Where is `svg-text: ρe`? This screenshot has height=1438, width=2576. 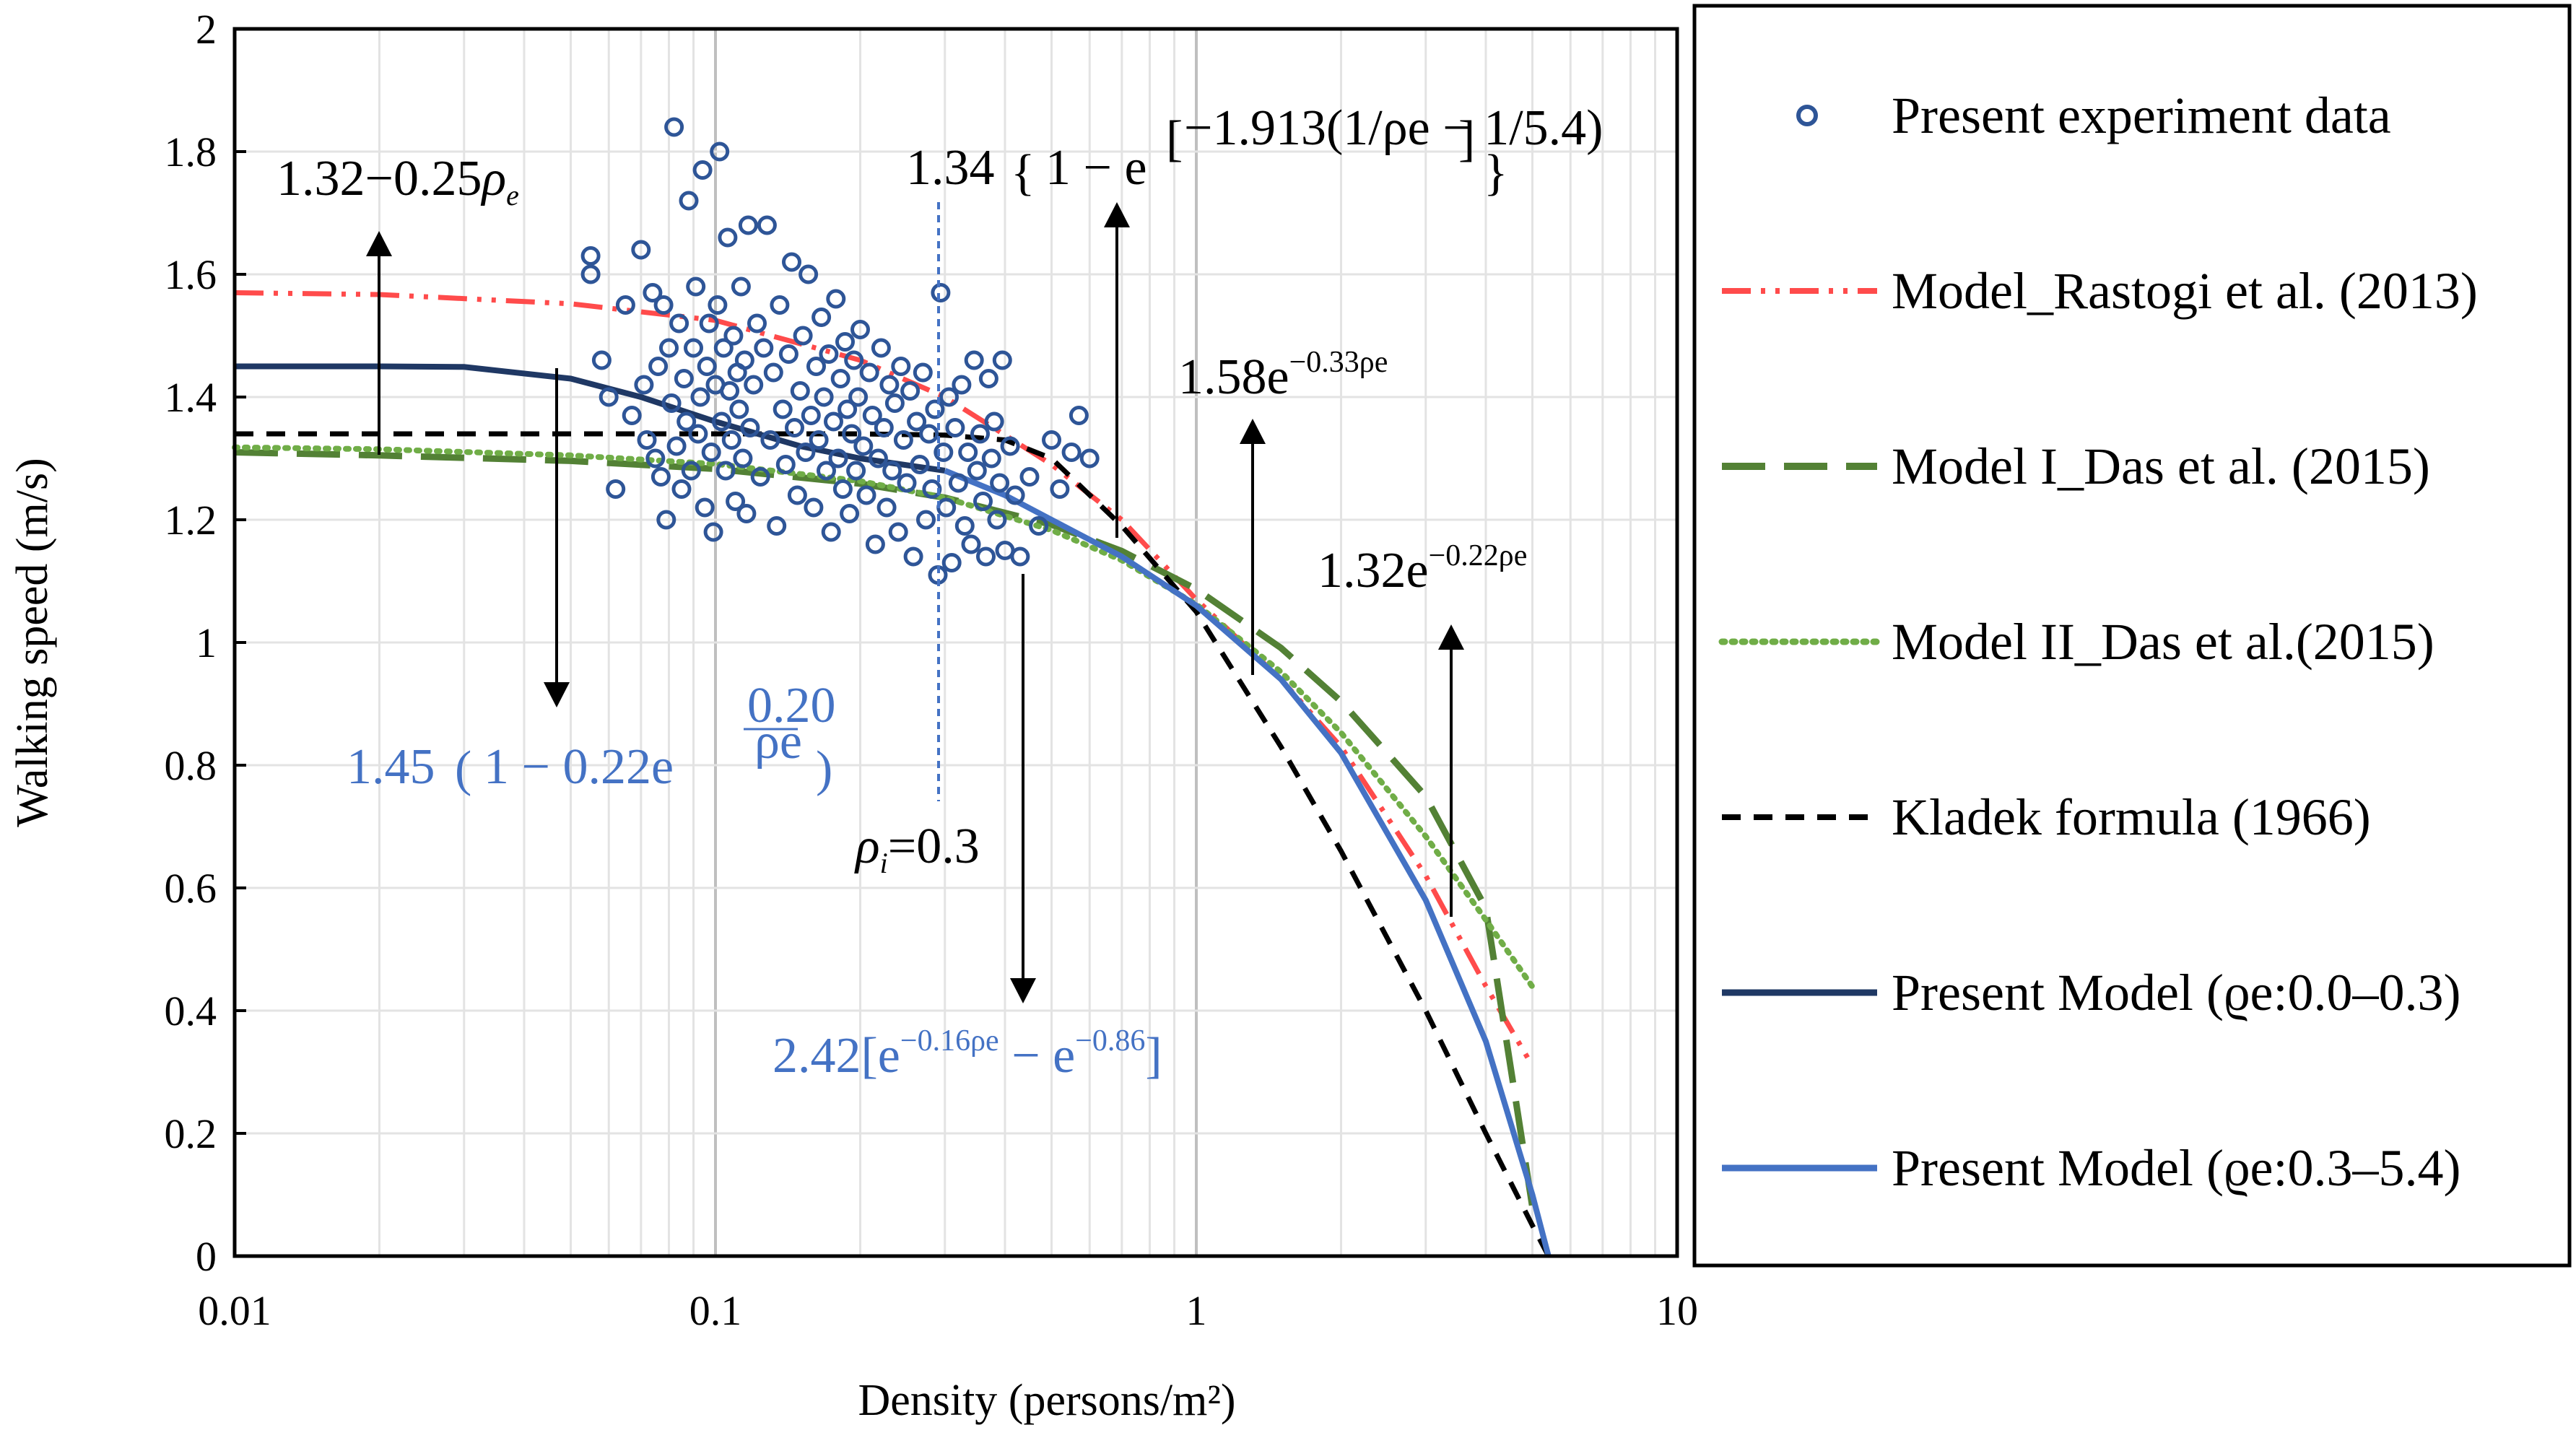 svg-text: ρe is located at coordinates (778, 742).